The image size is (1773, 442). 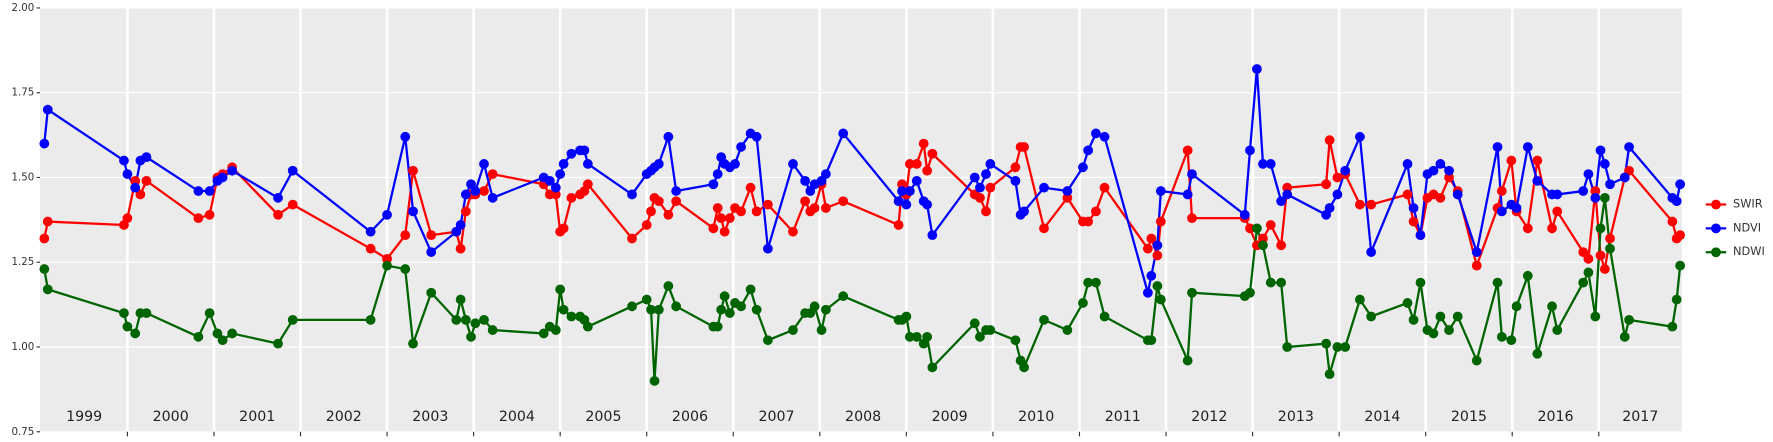 What do you see at coordinates (23, 347) in the screenshot?
I see `y-tick-label: 1.00` at bounding box center [23, 347].